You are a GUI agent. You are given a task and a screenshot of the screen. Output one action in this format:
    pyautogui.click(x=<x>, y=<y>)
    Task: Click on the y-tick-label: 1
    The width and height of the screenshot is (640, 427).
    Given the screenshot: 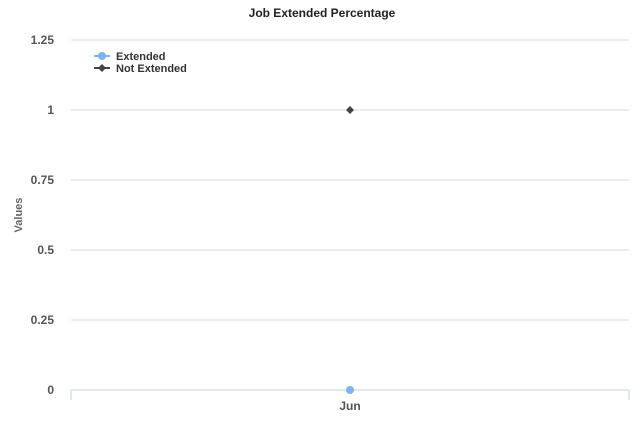 What is the action you would take?
    pyautogui.click(x=50, y=110)
    